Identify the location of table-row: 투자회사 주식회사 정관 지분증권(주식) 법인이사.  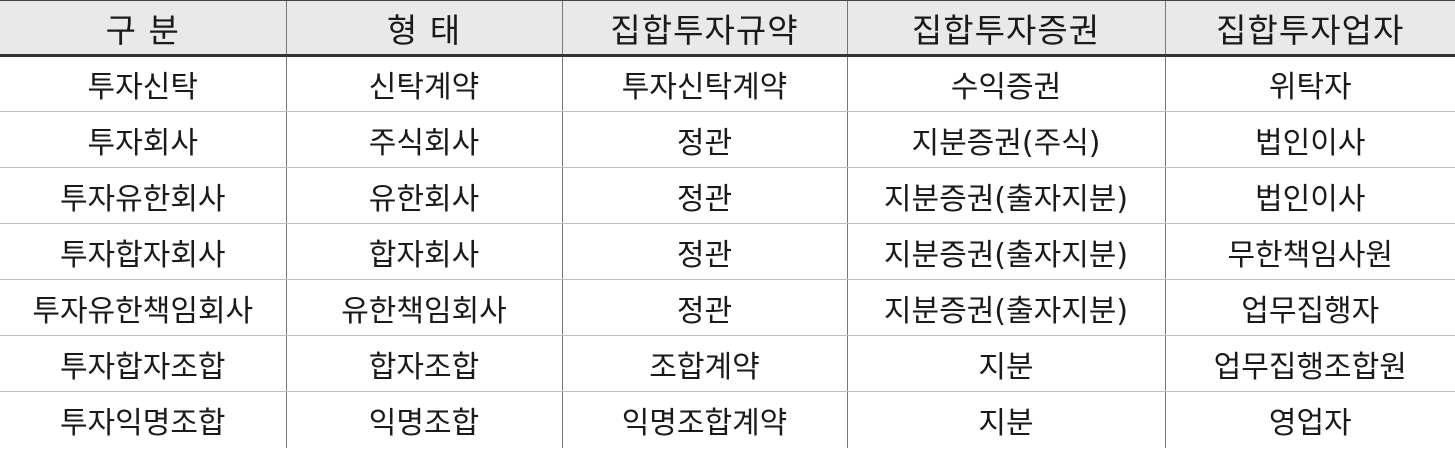
(727, 139).